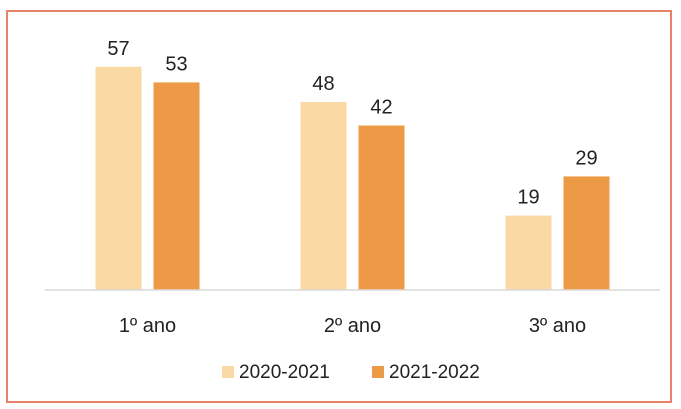  I want to click on legend-label: 2021-2022, so click(434, 372).